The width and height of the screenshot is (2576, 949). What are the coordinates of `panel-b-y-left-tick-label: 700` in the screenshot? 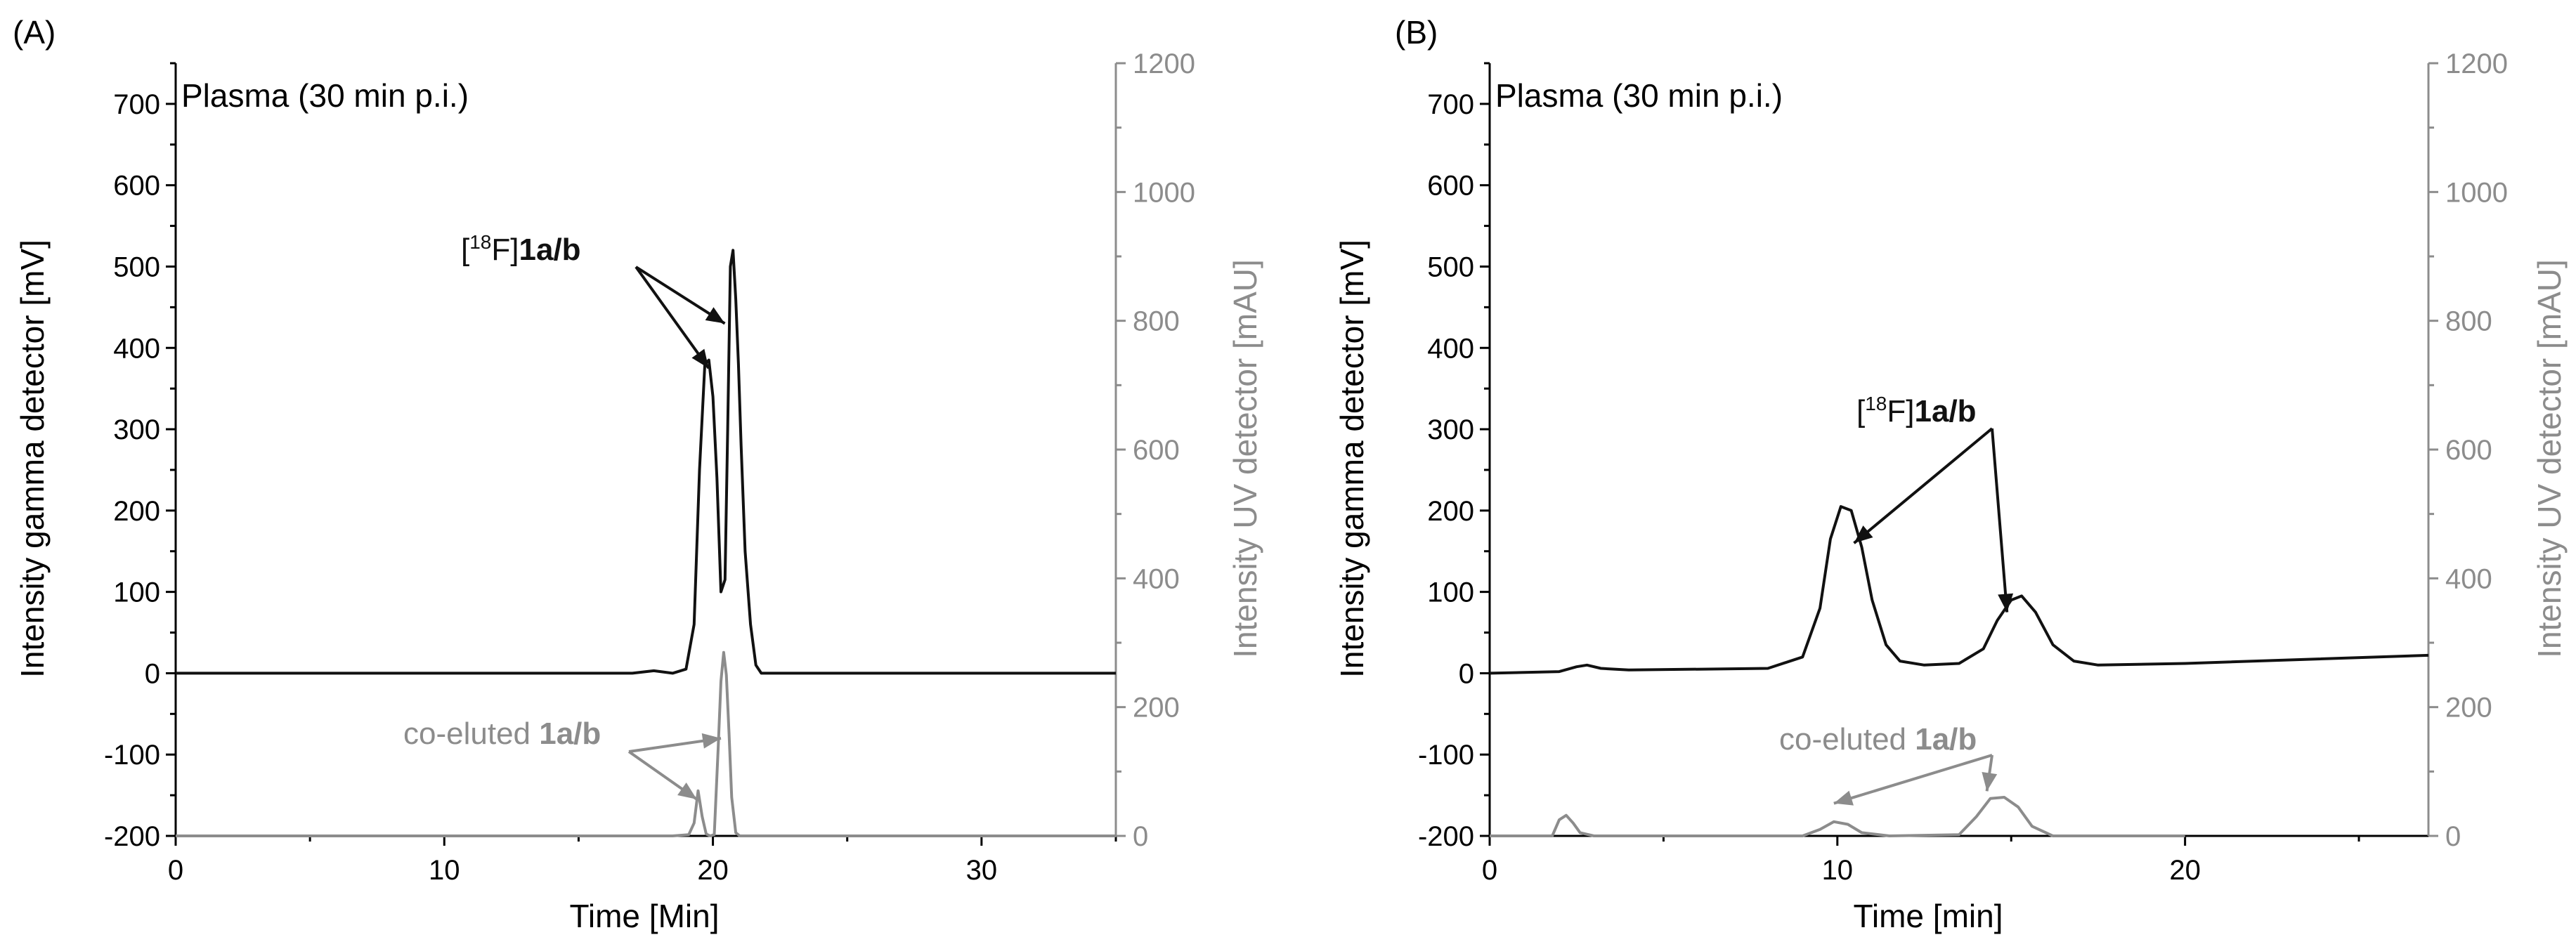 It's located at (1450, 104).